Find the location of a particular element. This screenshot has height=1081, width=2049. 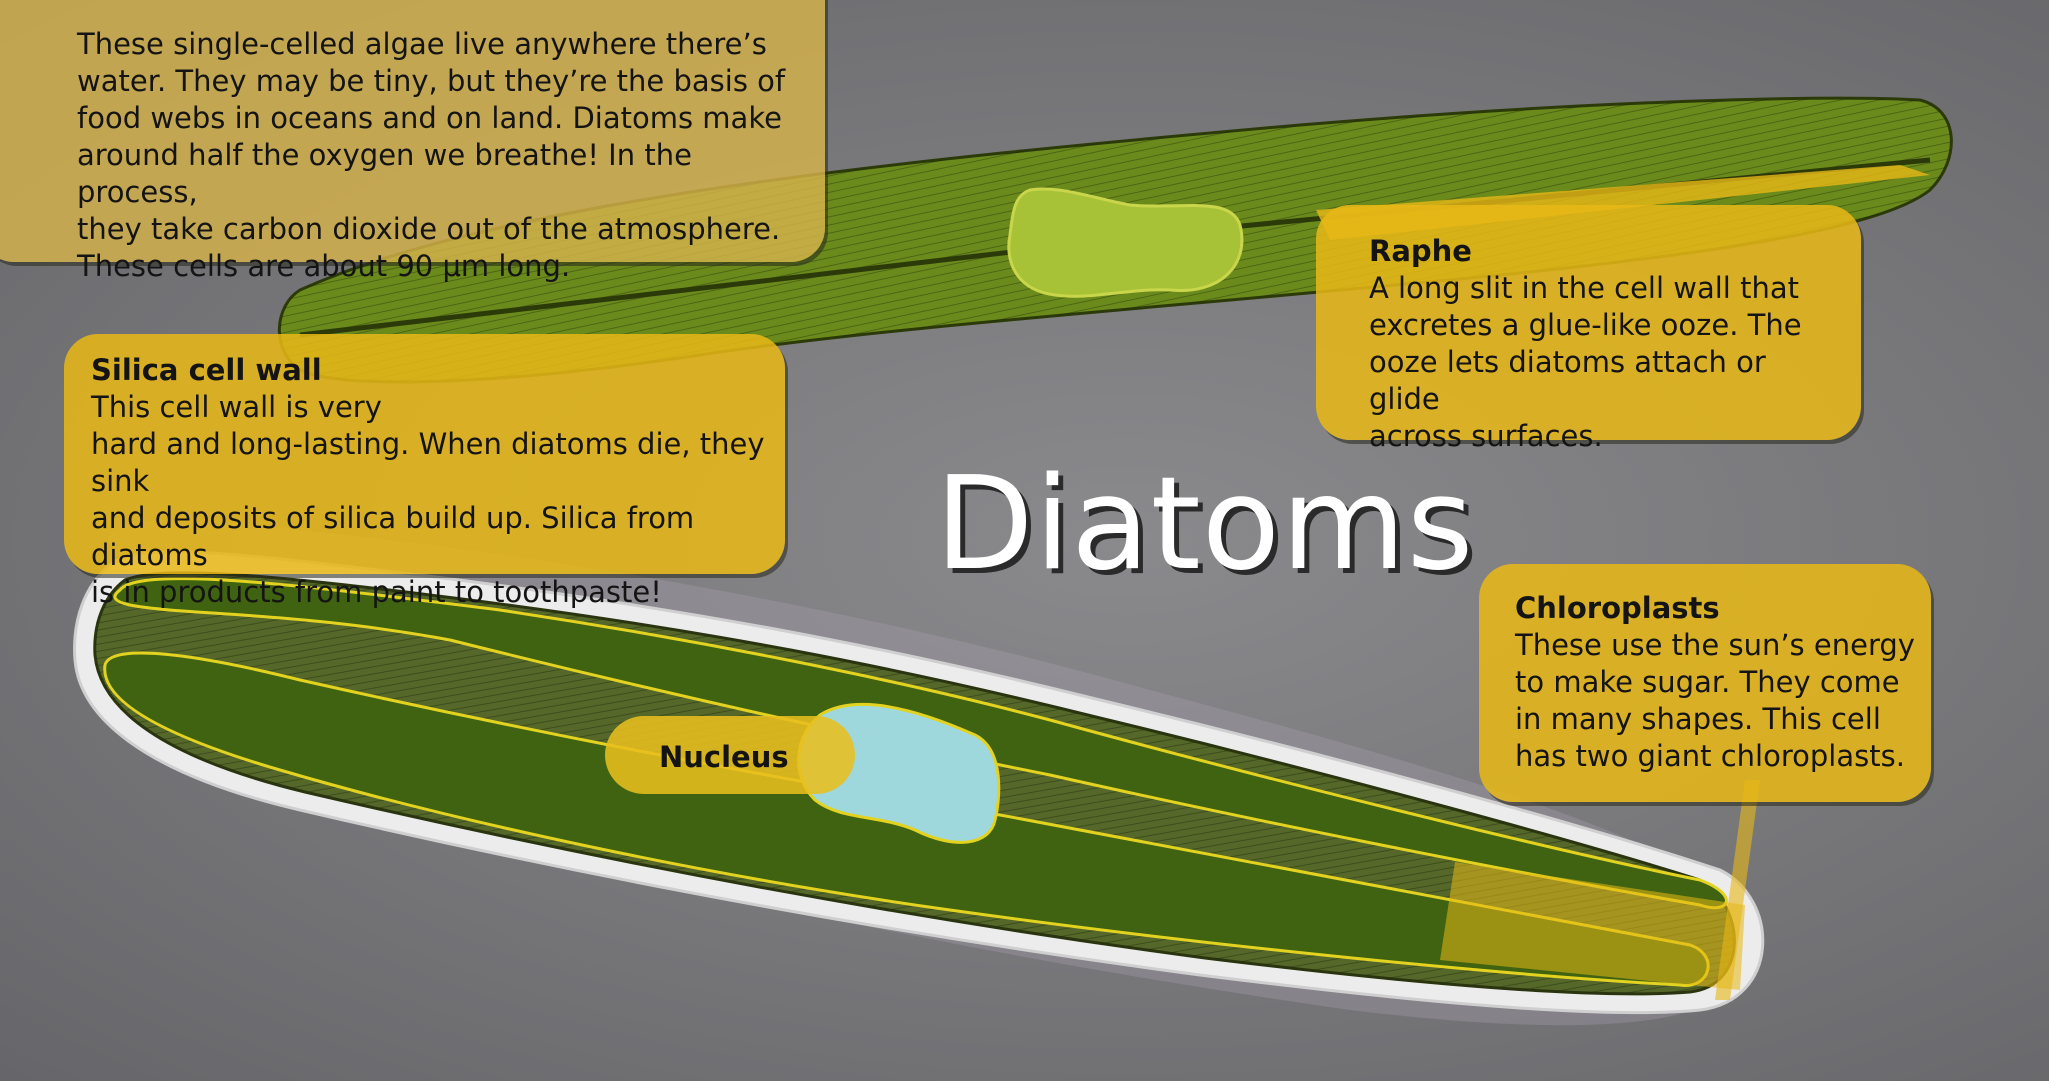

nucleus-callout: Nucleus is located at coordinates (730, 755).